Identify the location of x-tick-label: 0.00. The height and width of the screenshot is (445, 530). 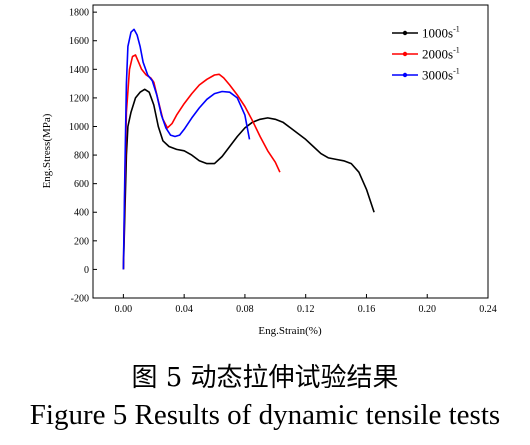
(124, 309).